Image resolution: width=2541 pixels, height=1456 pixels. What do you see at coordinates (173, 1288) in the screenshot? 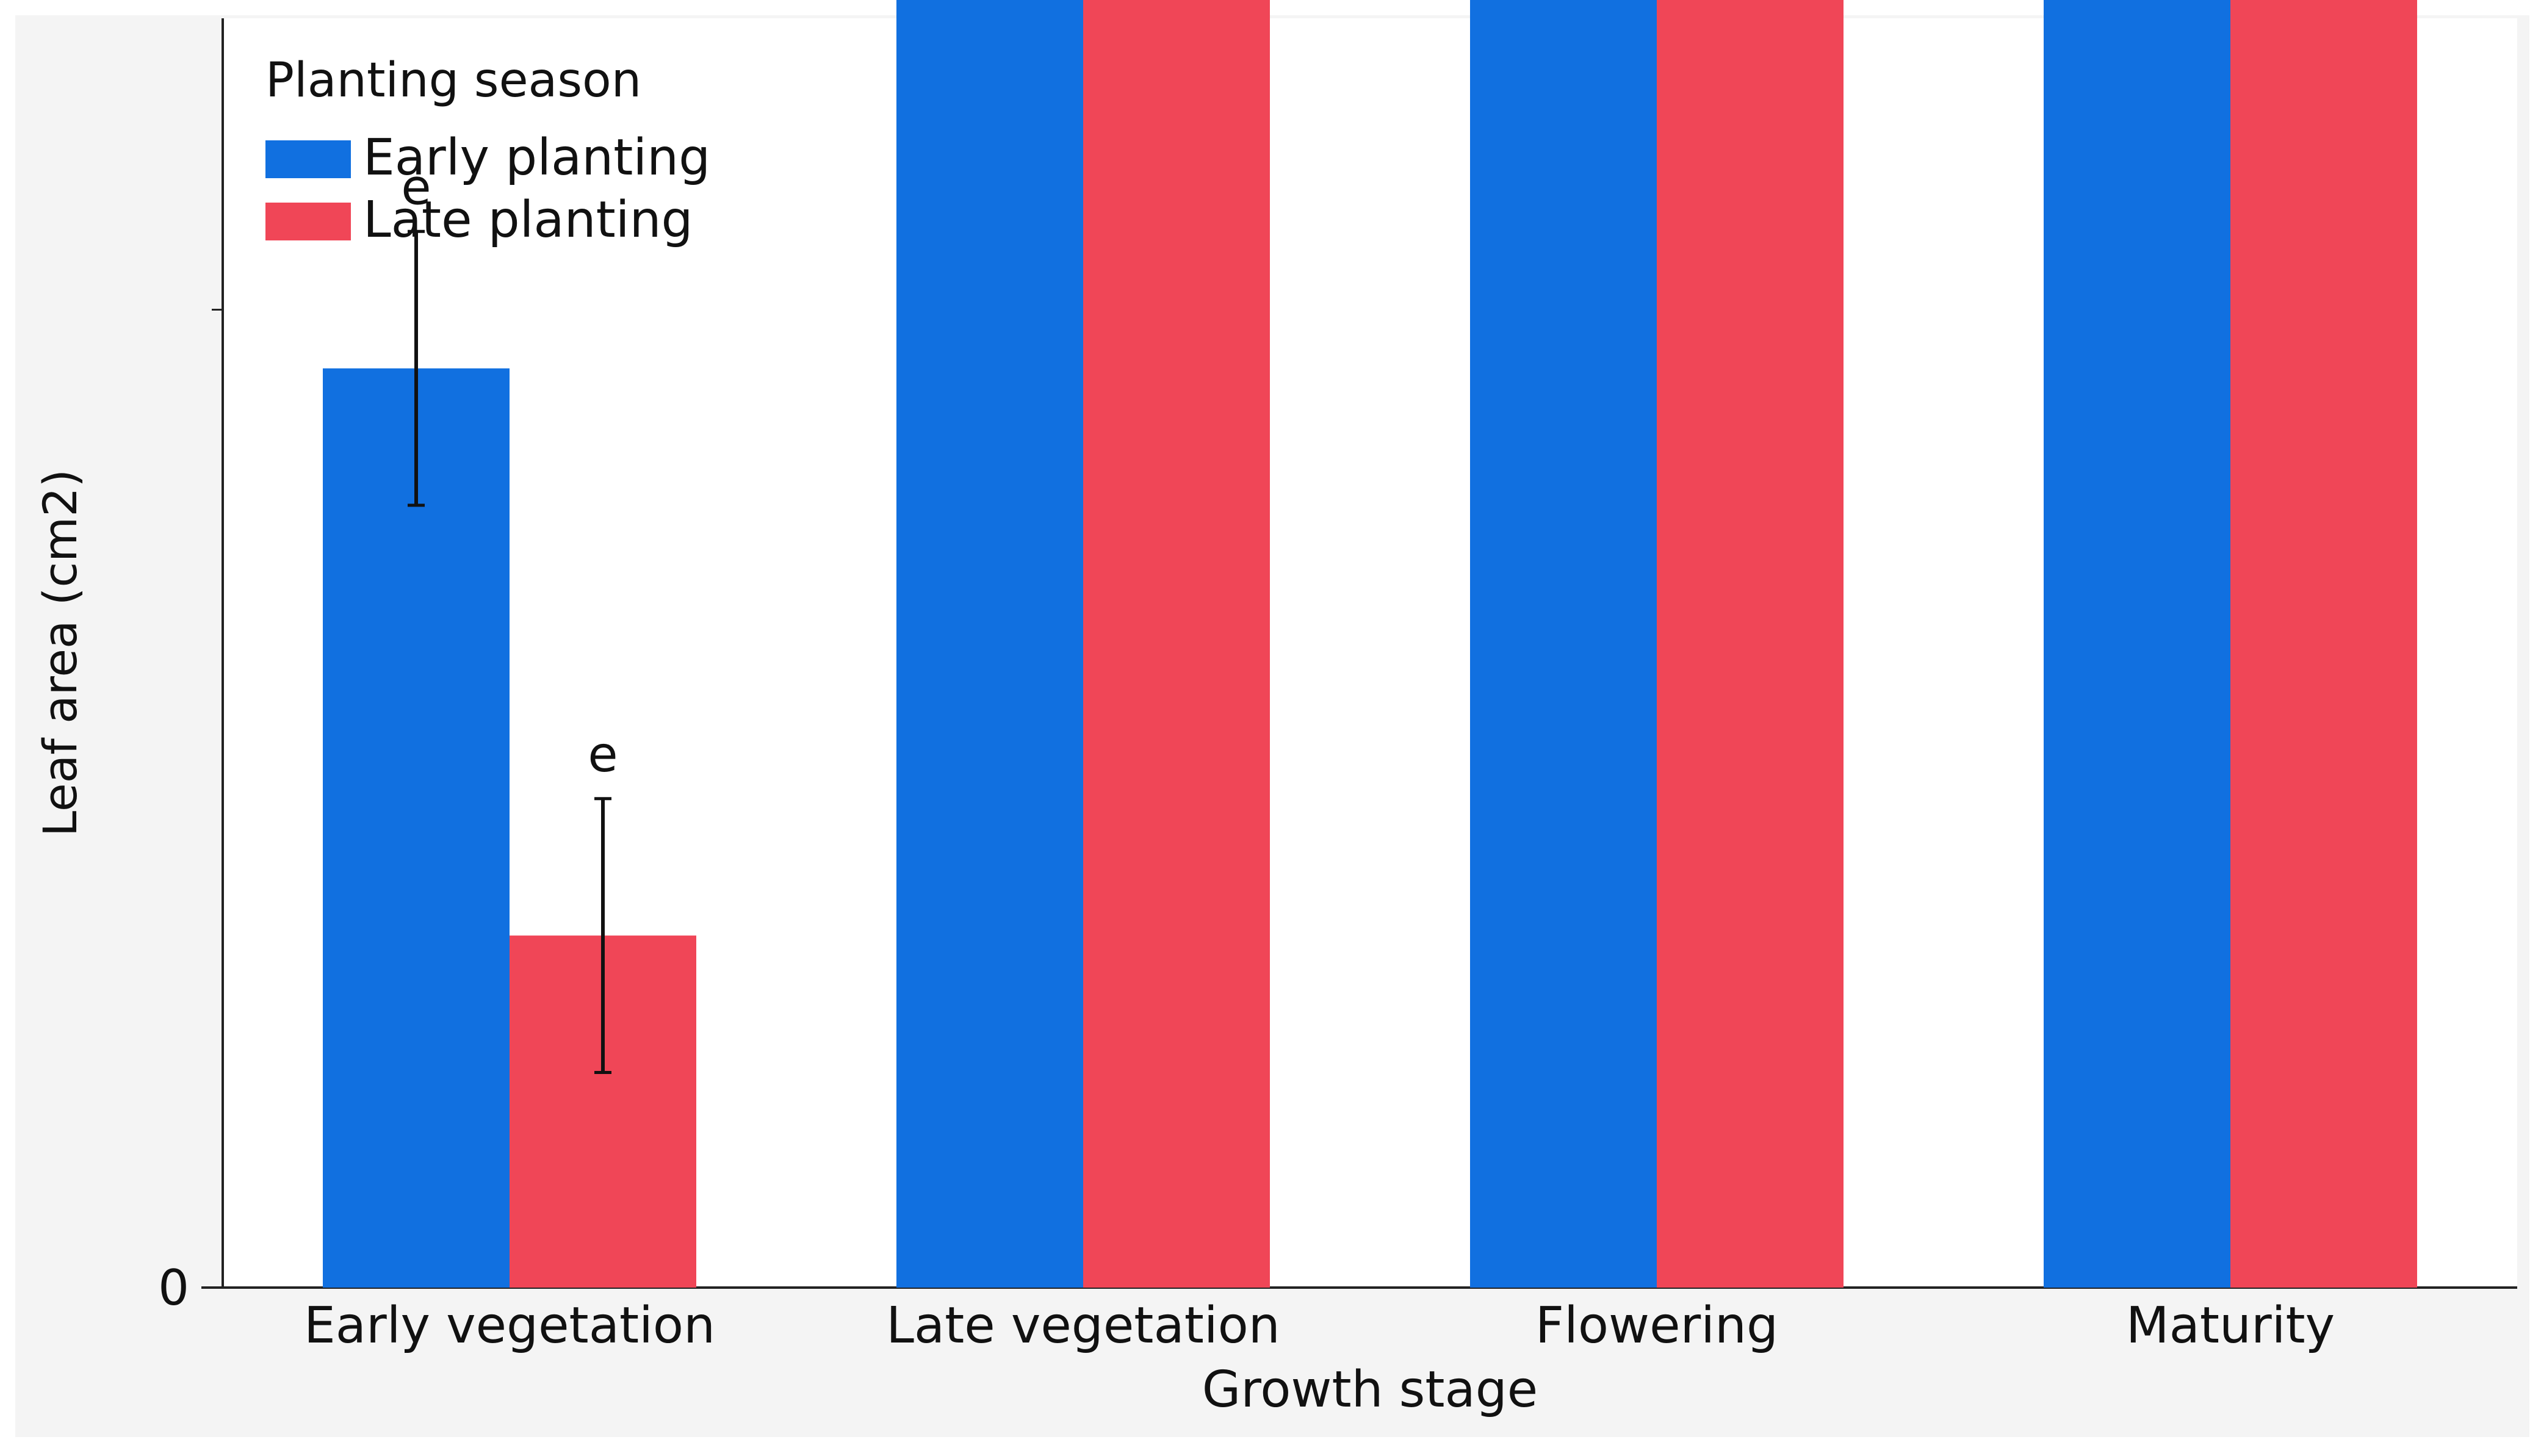
I see `y-tick-label: 0` at bounding box center [173, 1288].